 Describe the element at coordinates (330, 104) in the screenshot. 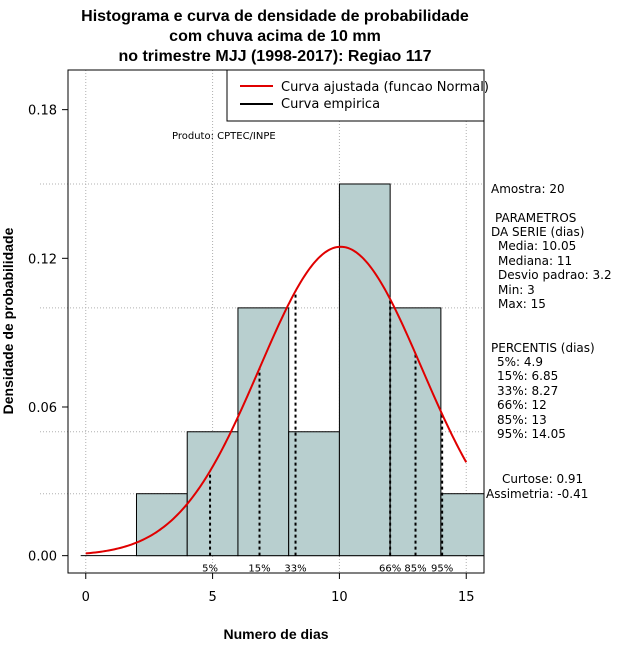

I see `legend-label-empirical: Curva empirica` at that location.